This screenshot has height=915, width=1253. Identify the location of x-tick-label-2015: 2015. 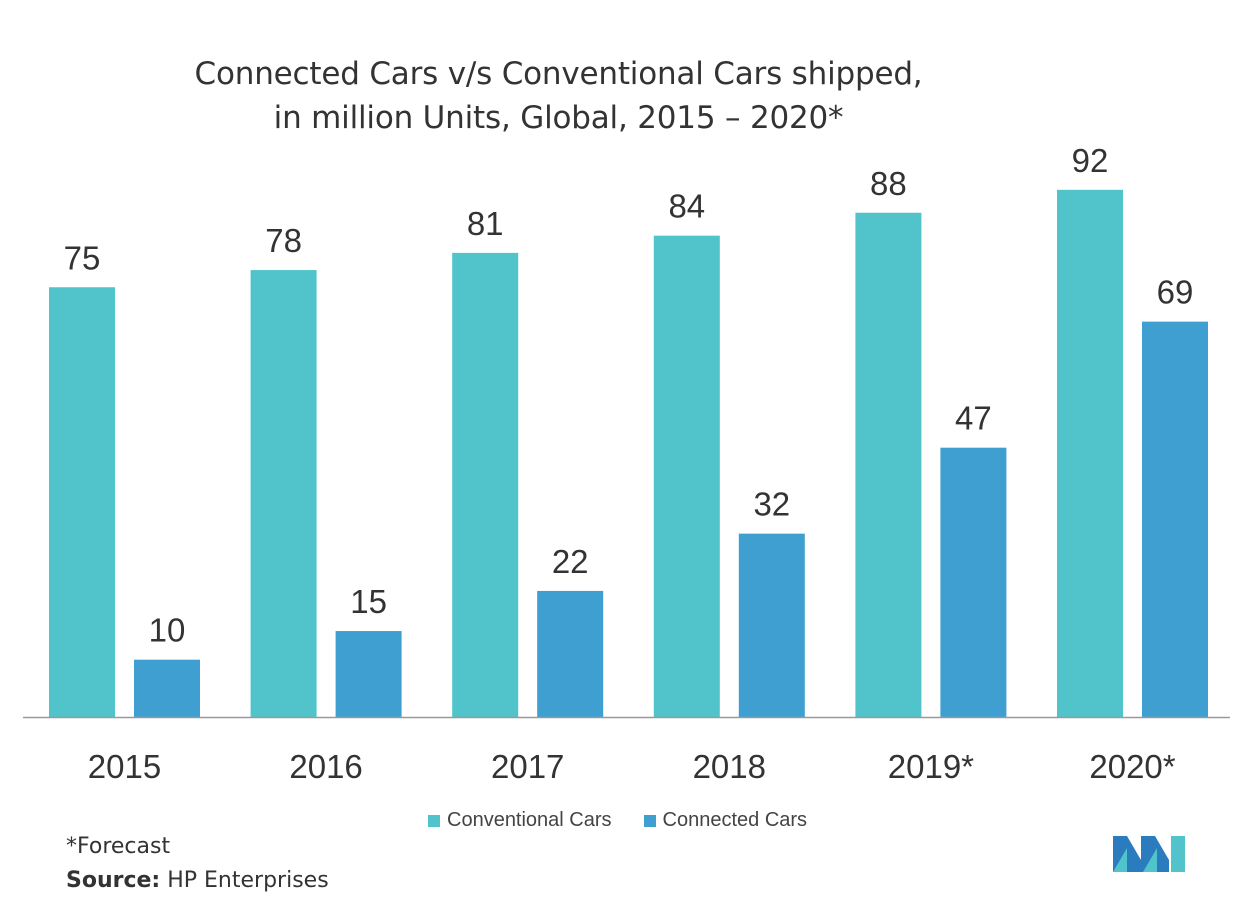
(124, 766).